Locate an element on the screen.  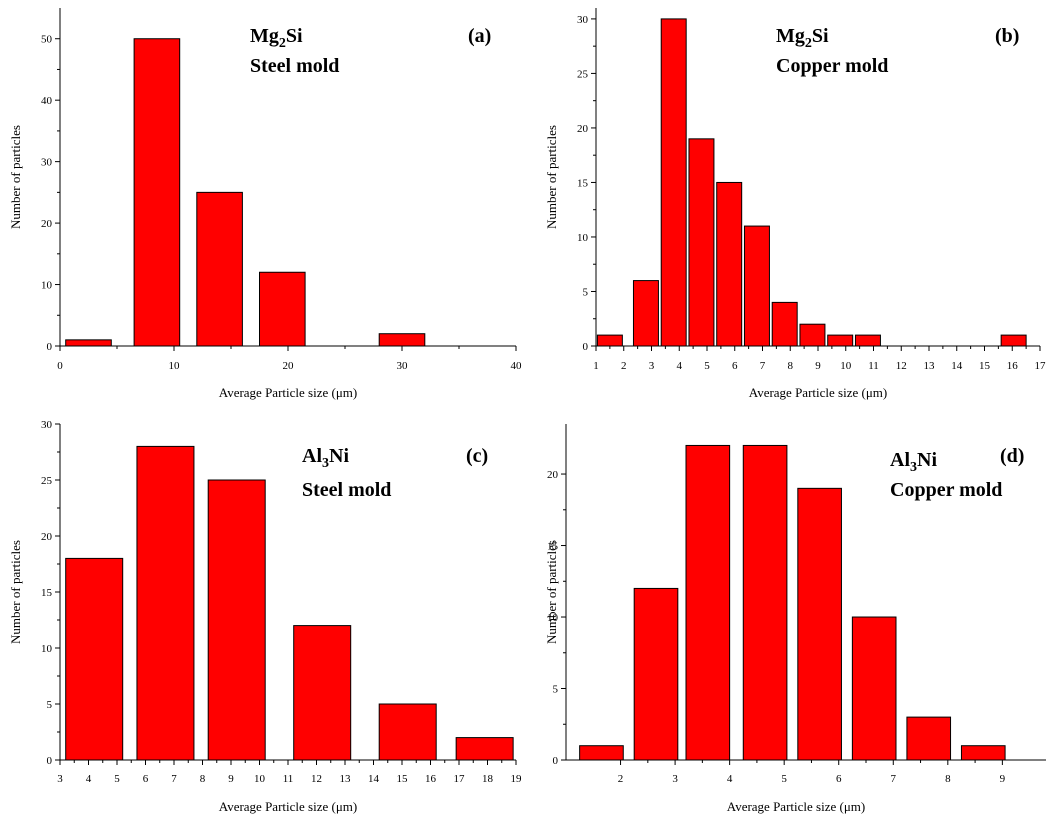
panel-label: (b) is located at coordinates (1007, 36).